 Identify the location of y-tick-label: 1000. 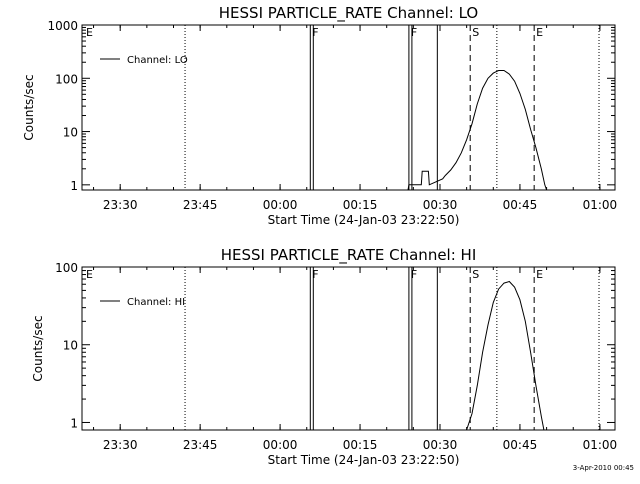
(62, 26).